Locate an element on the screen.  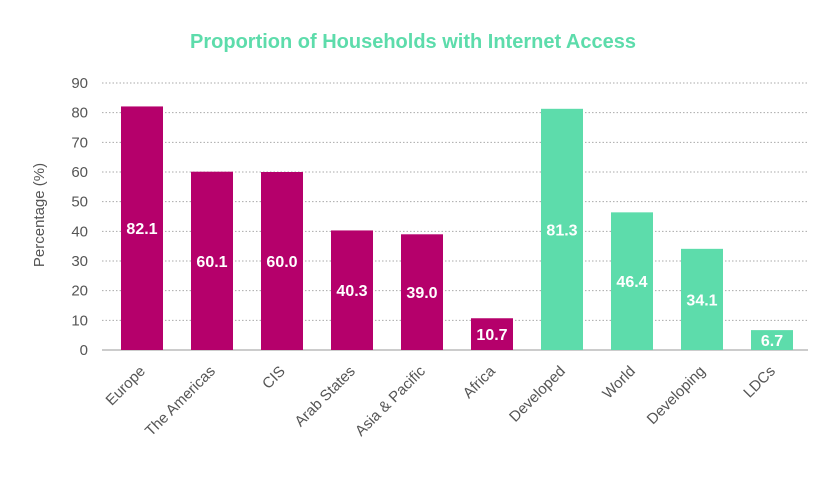
data-label: 81.3 is located at coordinates (561, 230).